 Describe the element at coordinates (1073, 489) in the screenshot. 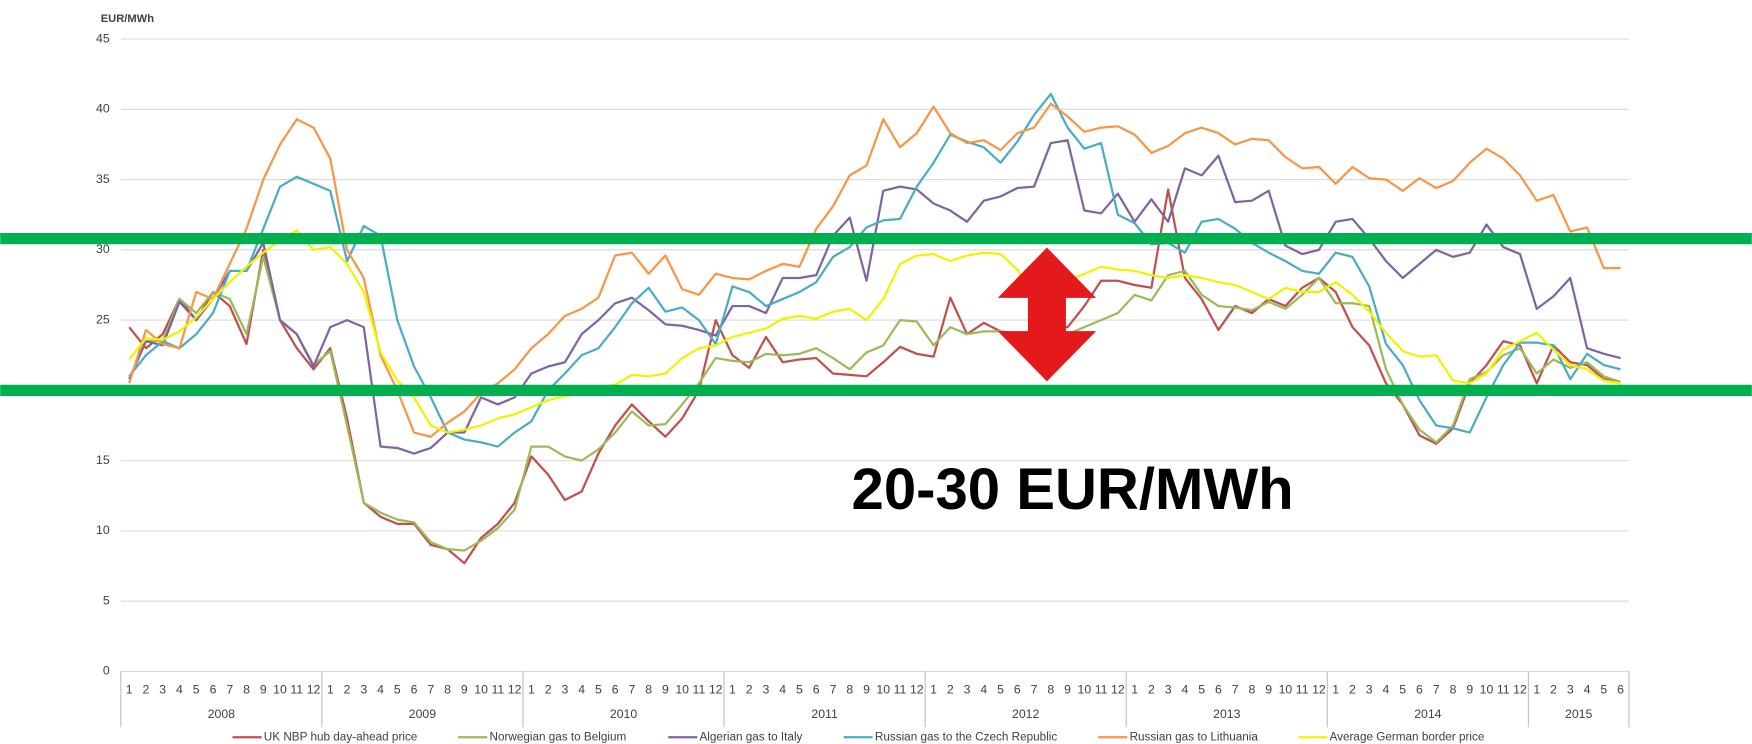

I see `annotation: 20-30 EUR/MWh` at that location.